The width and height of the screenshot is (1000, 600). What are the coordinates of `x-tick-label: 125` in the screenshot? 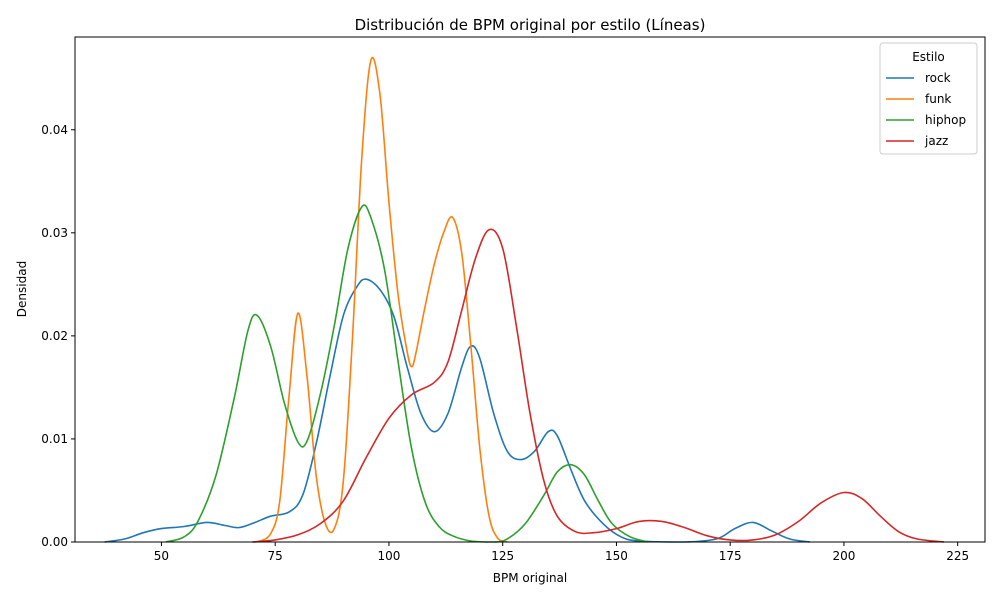 It's located at (502, 556).